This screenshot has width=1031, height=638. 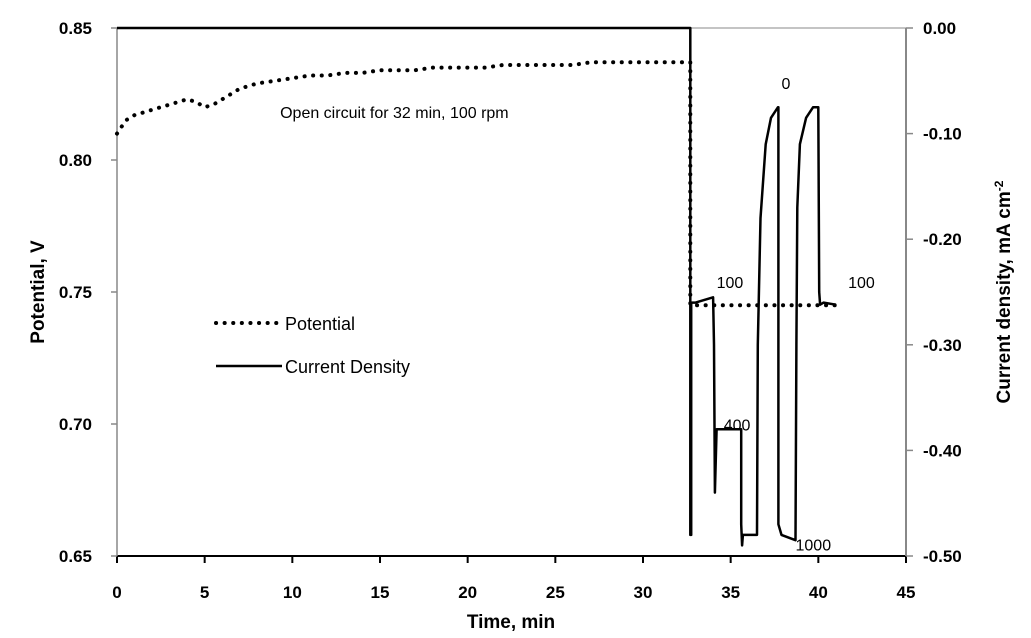 I want to click on annotation-label: Open circuit for 32 min, 100 rpm, so click(x=394, y=113).